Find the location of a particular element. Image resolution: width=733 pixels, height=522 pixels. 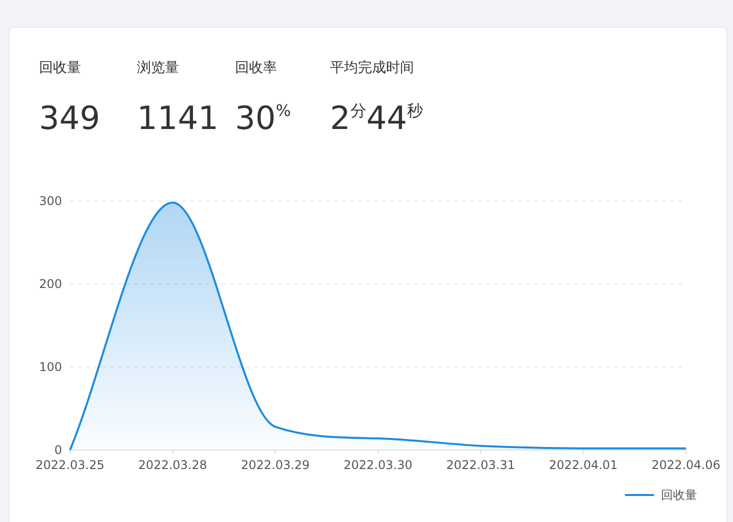

text: 回收率 is located at coordinates (256, 68).